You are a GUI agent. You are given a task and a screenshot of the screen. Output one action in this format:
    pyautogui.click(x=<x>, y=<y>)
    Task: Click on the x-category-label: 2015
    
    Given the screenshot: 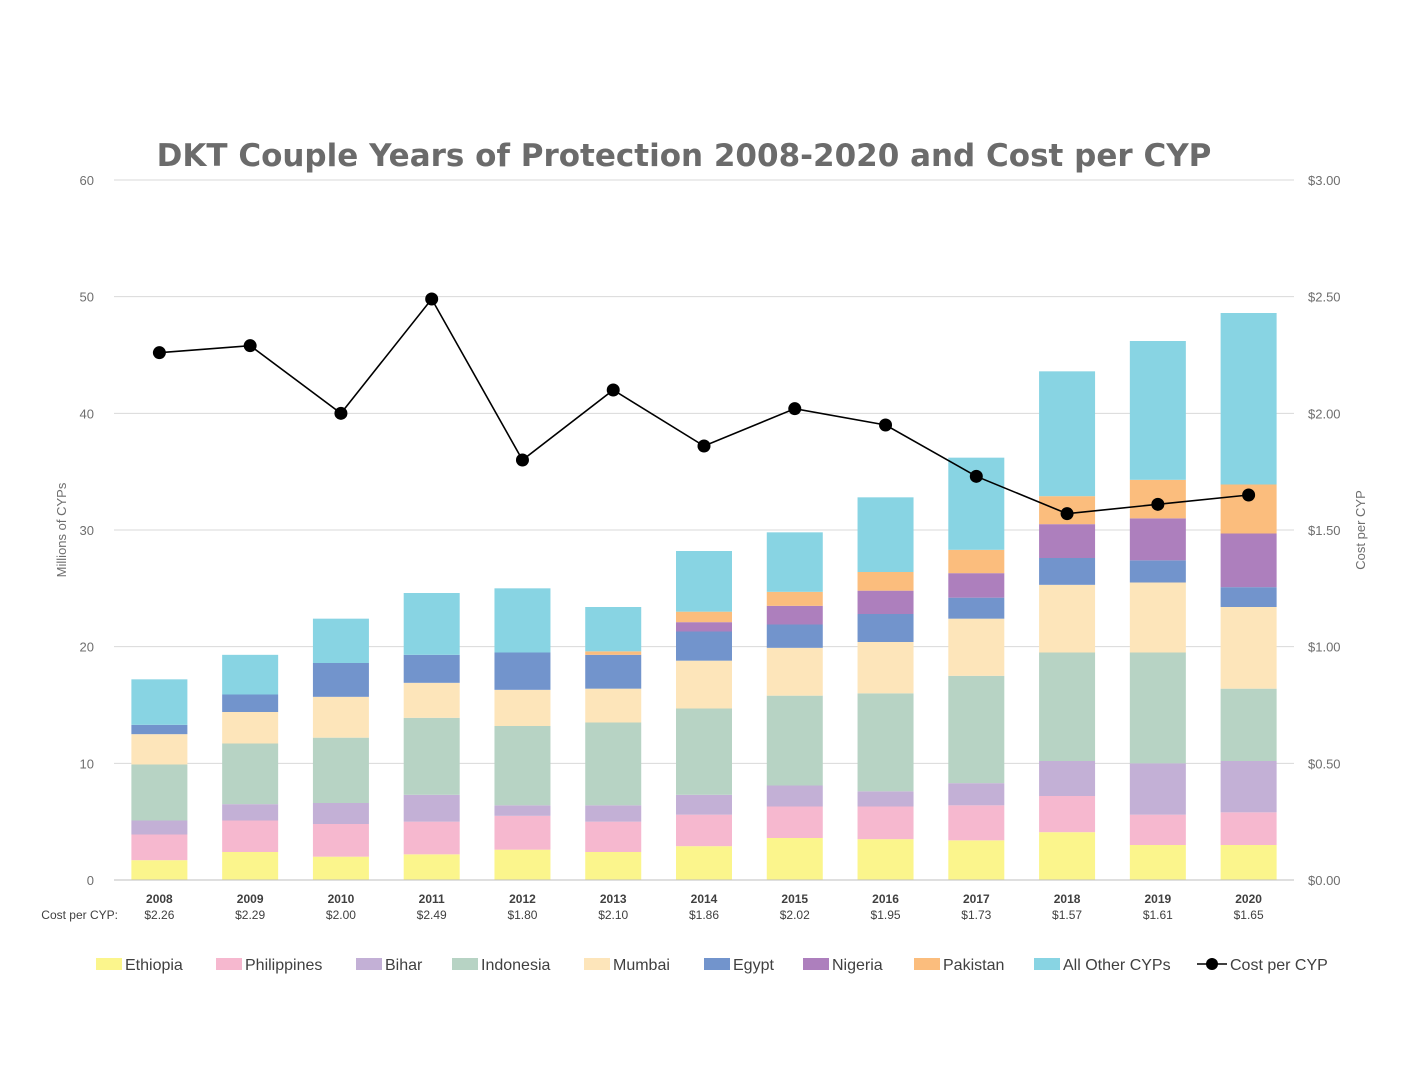 What is the action you would take?
    pyautogui.click(x=794, y=899)
    